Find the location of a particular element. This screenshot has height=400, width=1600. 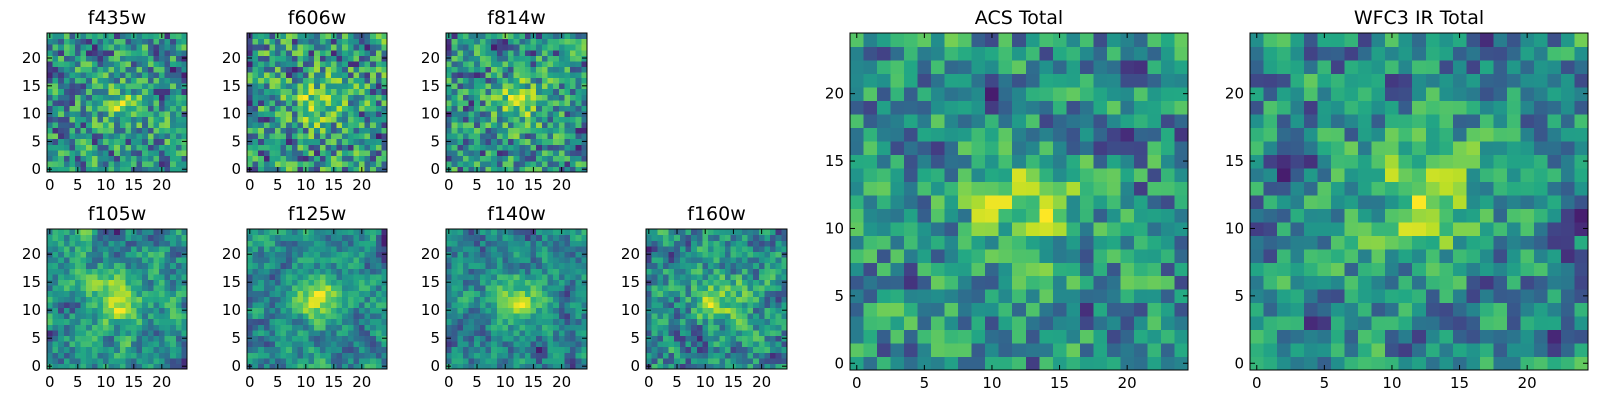

y-tick-label: 20 is located at coordinates (231, 58).